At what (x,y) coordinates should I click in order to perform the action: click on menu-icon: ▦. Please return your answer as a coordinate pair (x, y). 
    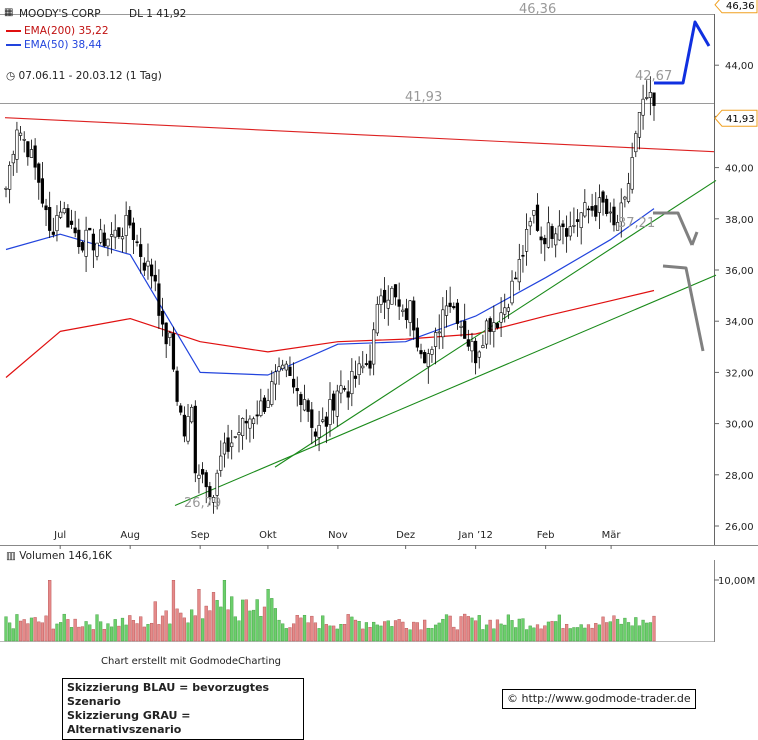
    Looking at the image, I should click on (9, 12).